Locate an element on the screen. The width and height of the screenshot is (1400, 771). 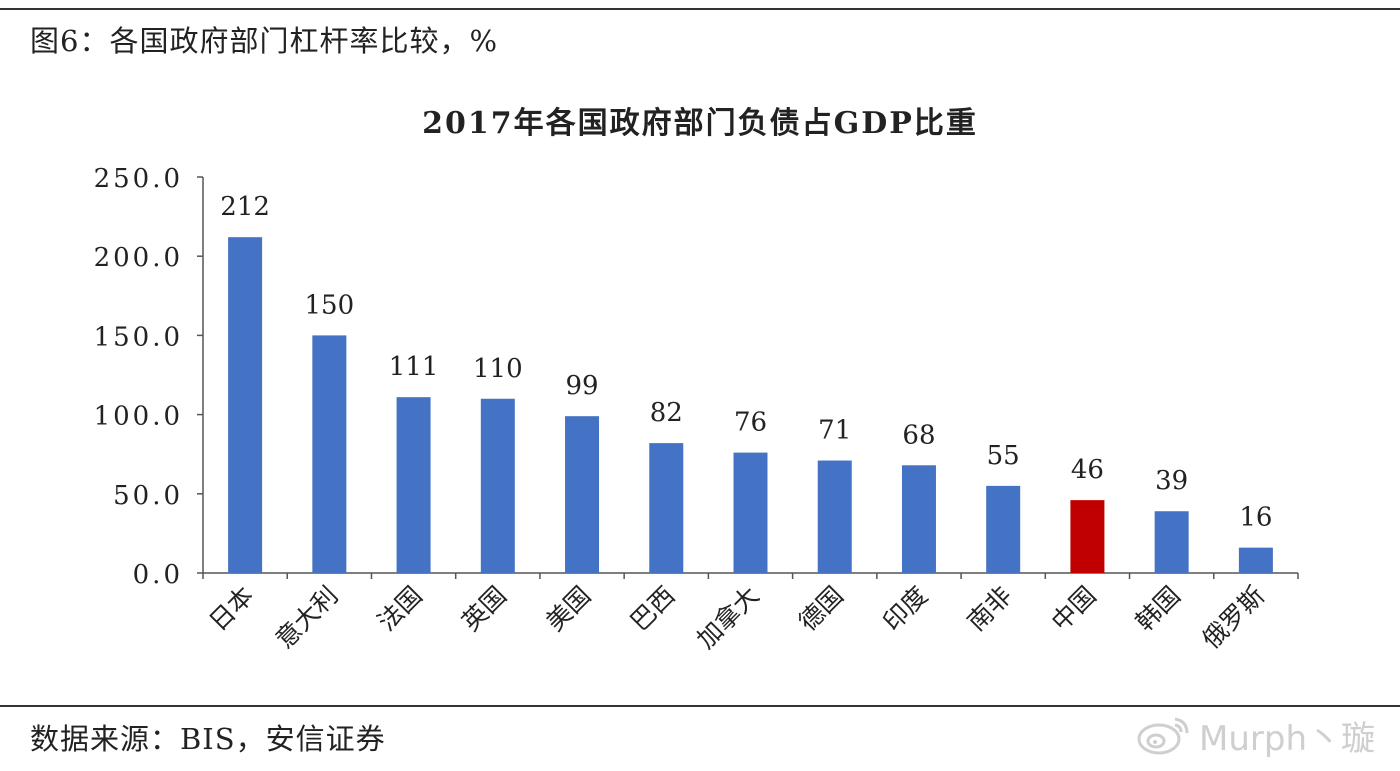
chart-title: 2017年各国政府部门负债占GDP比重 is located at coordinates (700, 123).